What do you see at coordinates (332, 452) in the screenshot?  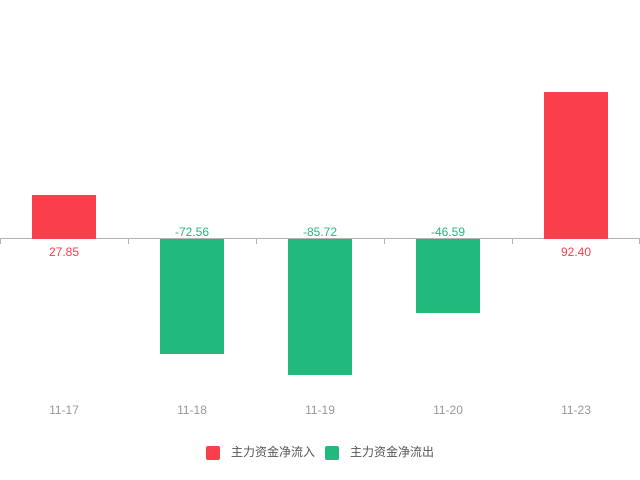 I see `outflow-swatch-icon` at bounding box center [332, 452].